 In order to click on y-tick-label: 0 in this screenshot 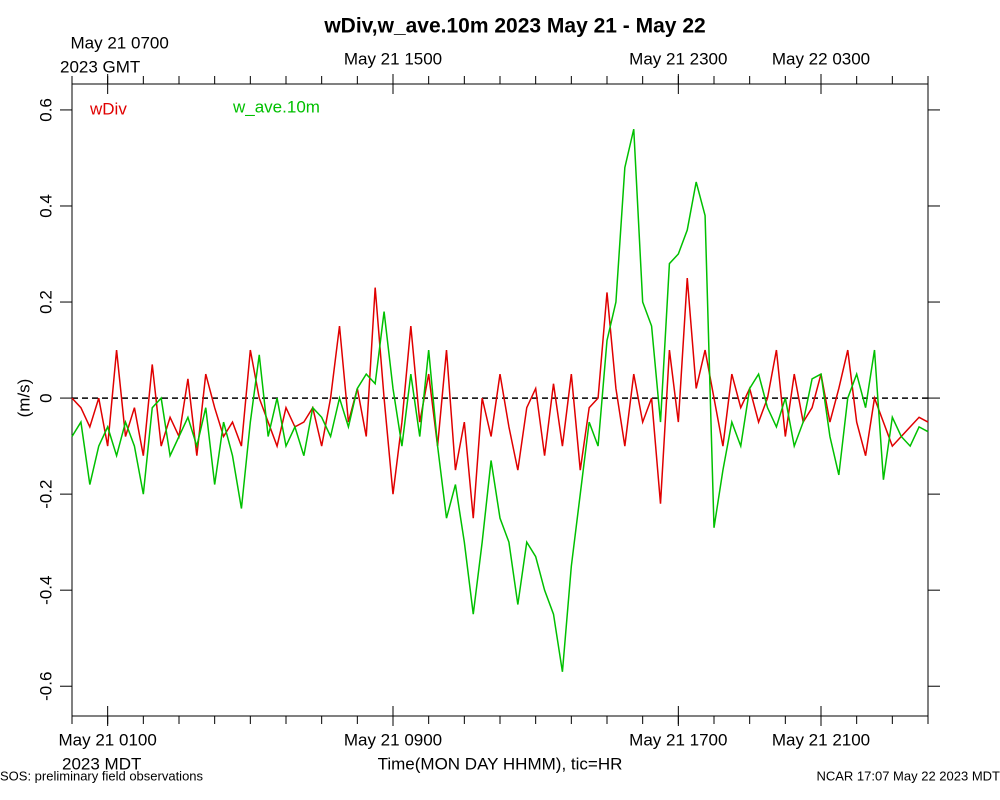, I will do `click(45, 397)`.